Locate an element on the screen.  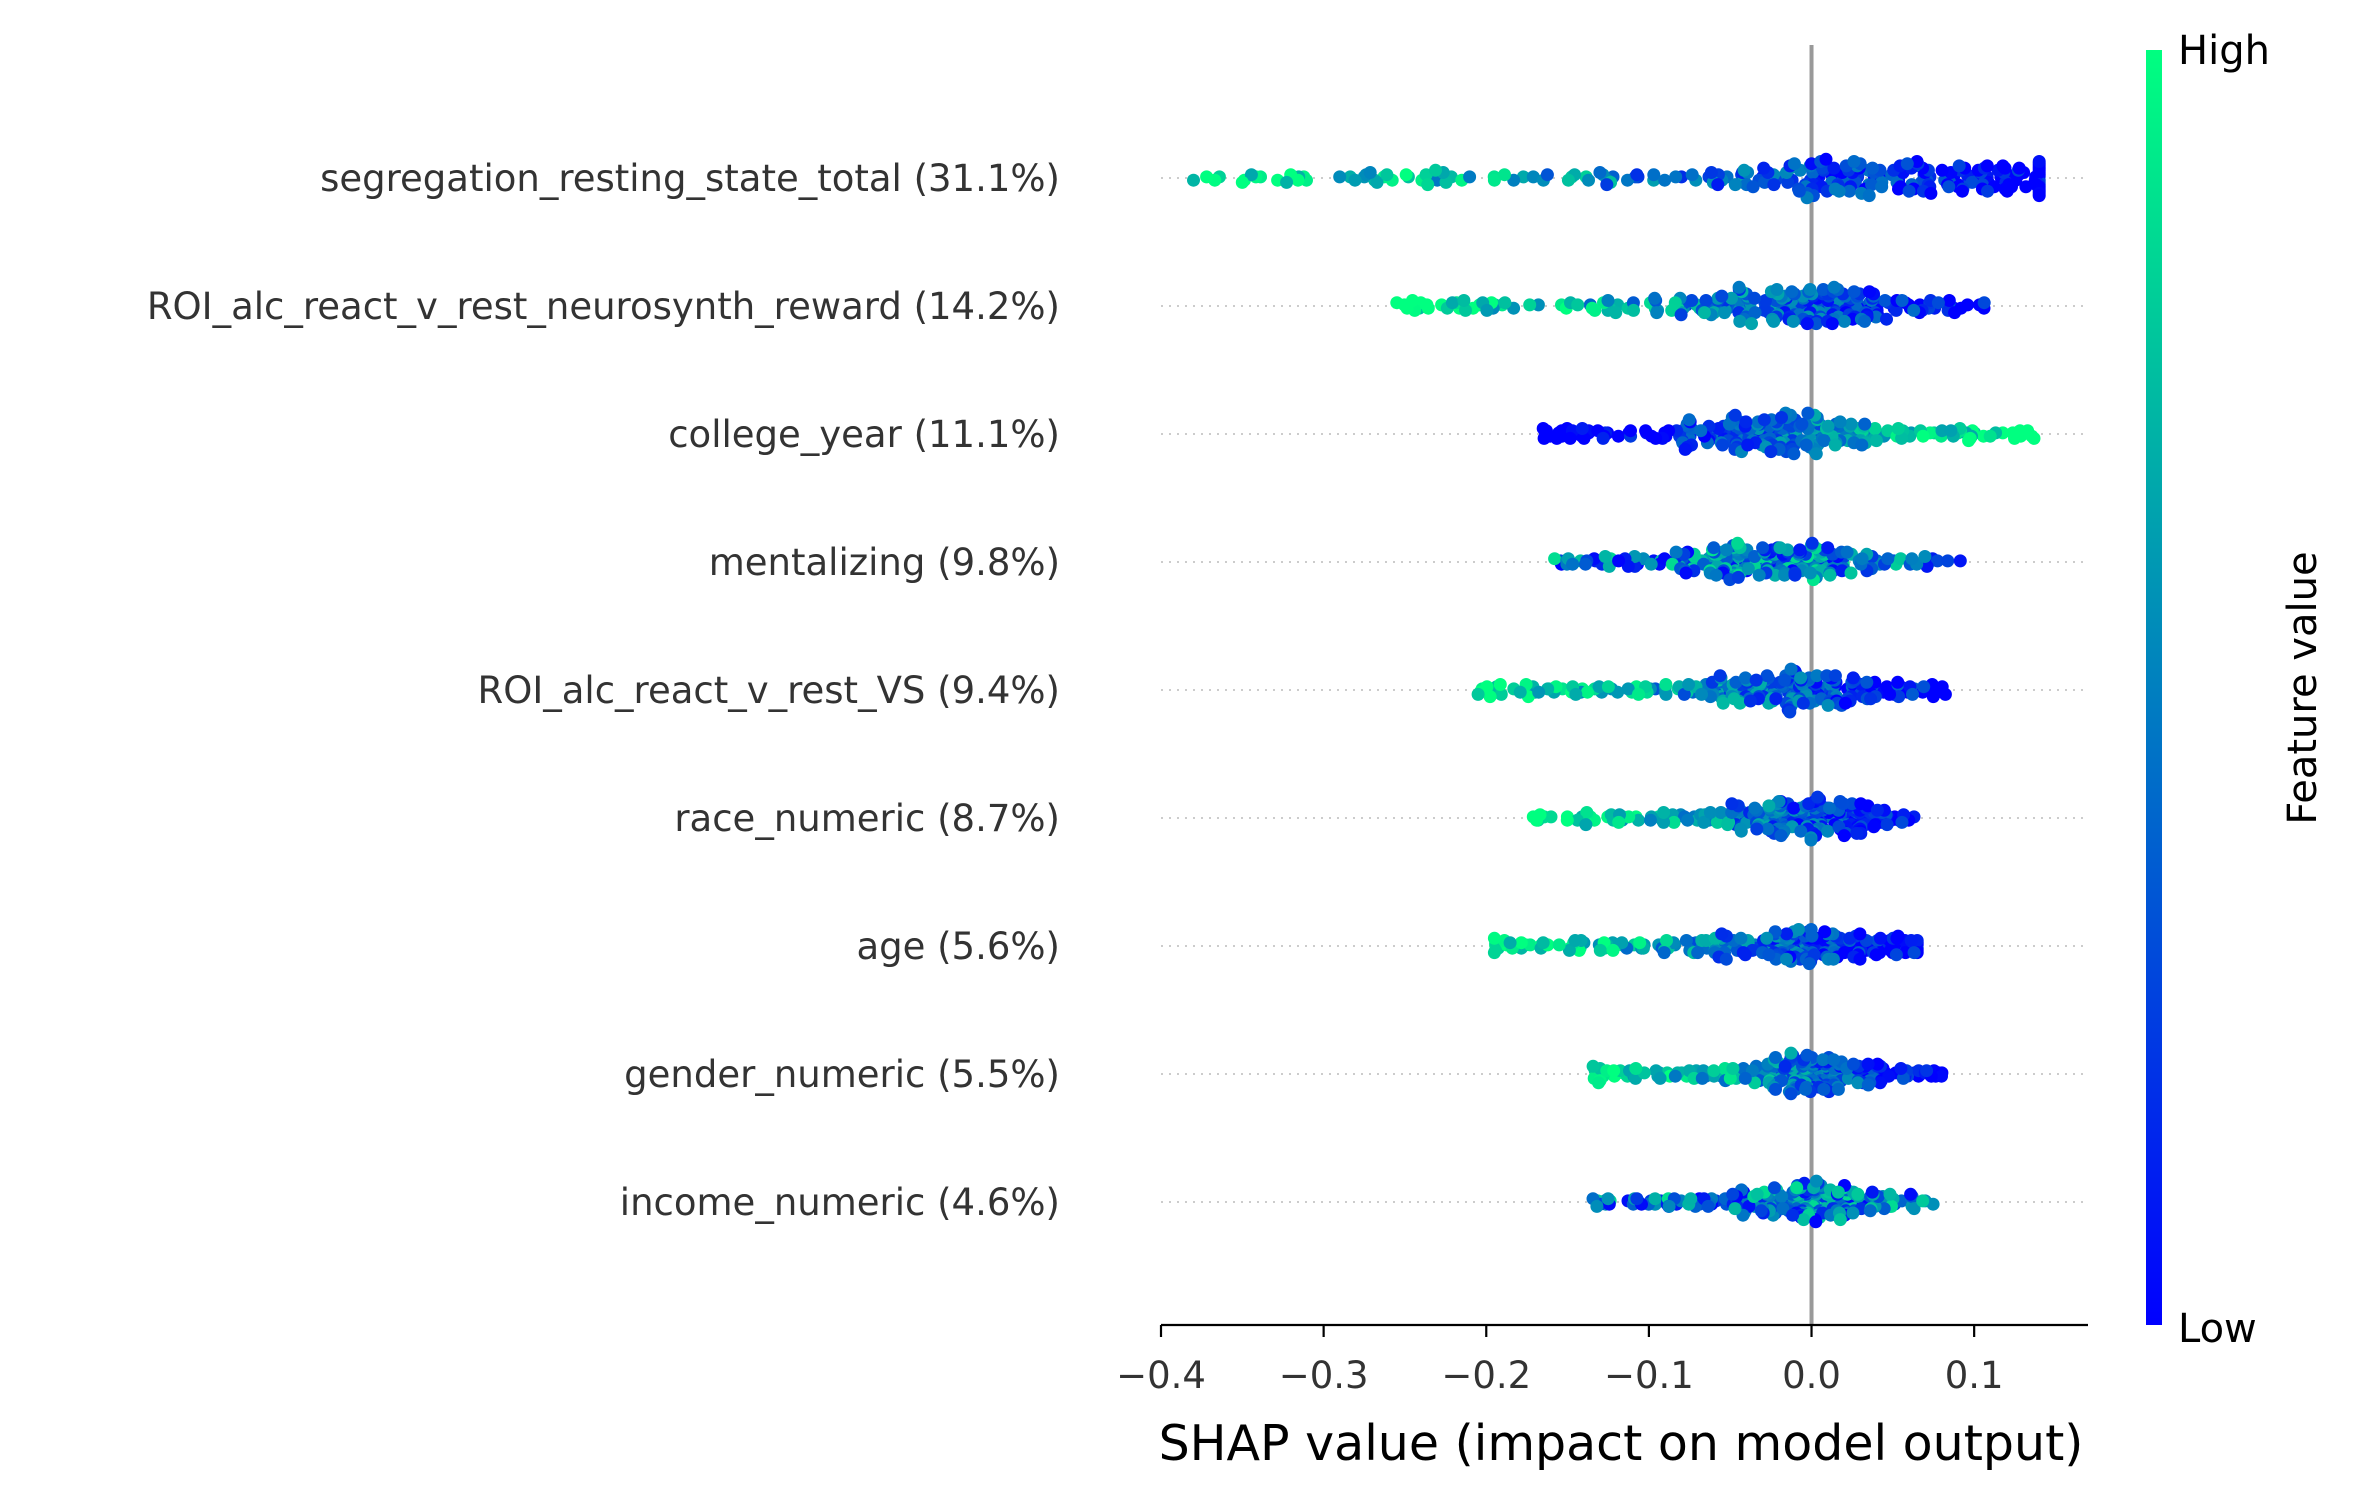
x-tick-label: 0.1 is located at coordinates (1974, 1375).